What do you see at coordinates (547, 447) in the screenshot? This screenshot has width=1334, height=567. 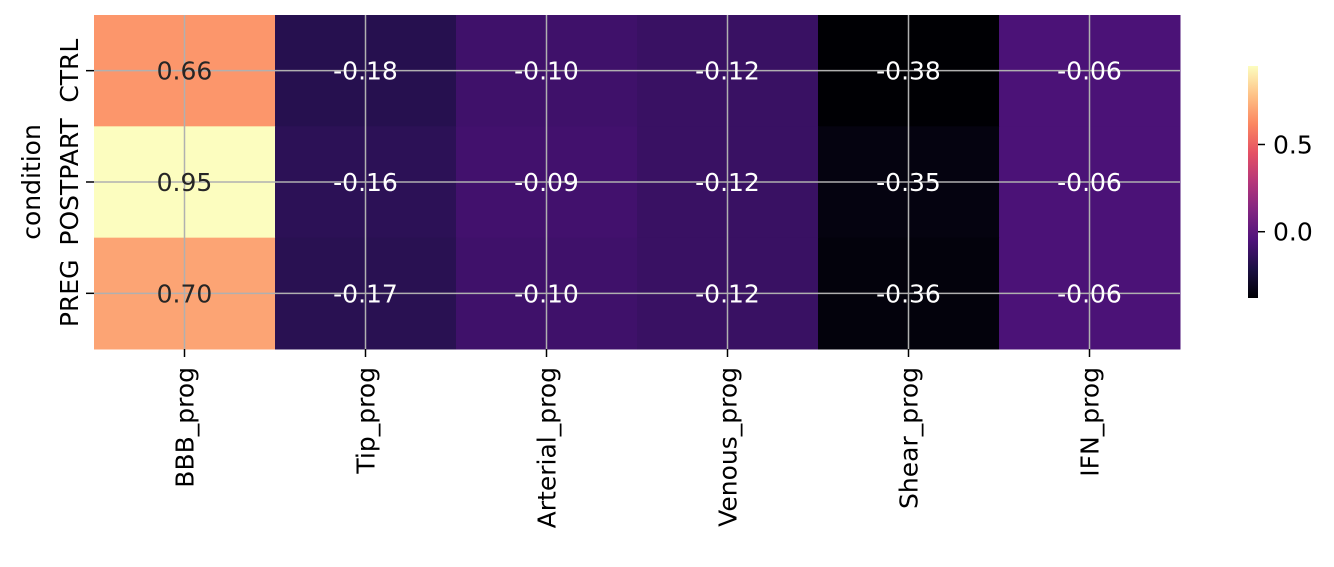 I see `x-tick-label: Arterial_prog` at bounding box center [547, 447].